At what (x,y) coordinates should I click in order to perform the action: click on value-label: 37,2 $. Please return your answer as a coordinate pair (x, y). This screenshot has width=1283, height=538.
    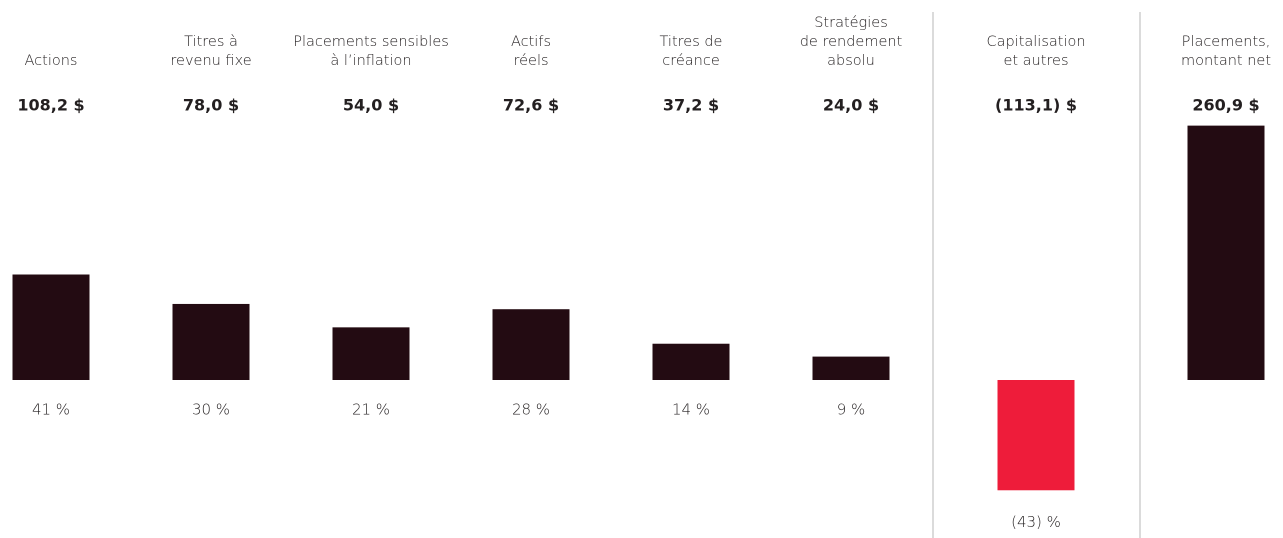
    Looking at the image, I should click on (691, 105).